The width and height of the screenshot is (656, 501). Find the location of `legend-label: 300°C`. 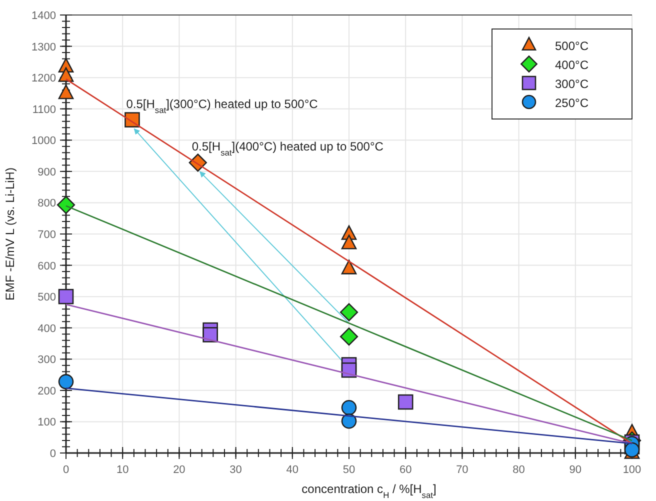

legend-label: 300°C is located at coordinates (572, 84).